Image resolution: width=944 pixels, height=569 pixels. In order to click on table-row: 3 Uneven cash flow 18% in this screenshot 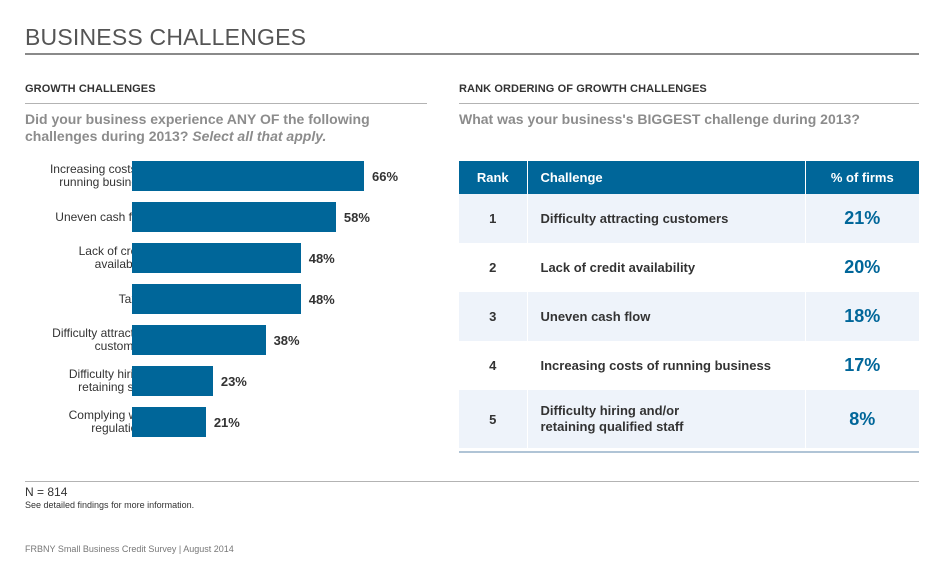, I will do `click(689, 316)`.